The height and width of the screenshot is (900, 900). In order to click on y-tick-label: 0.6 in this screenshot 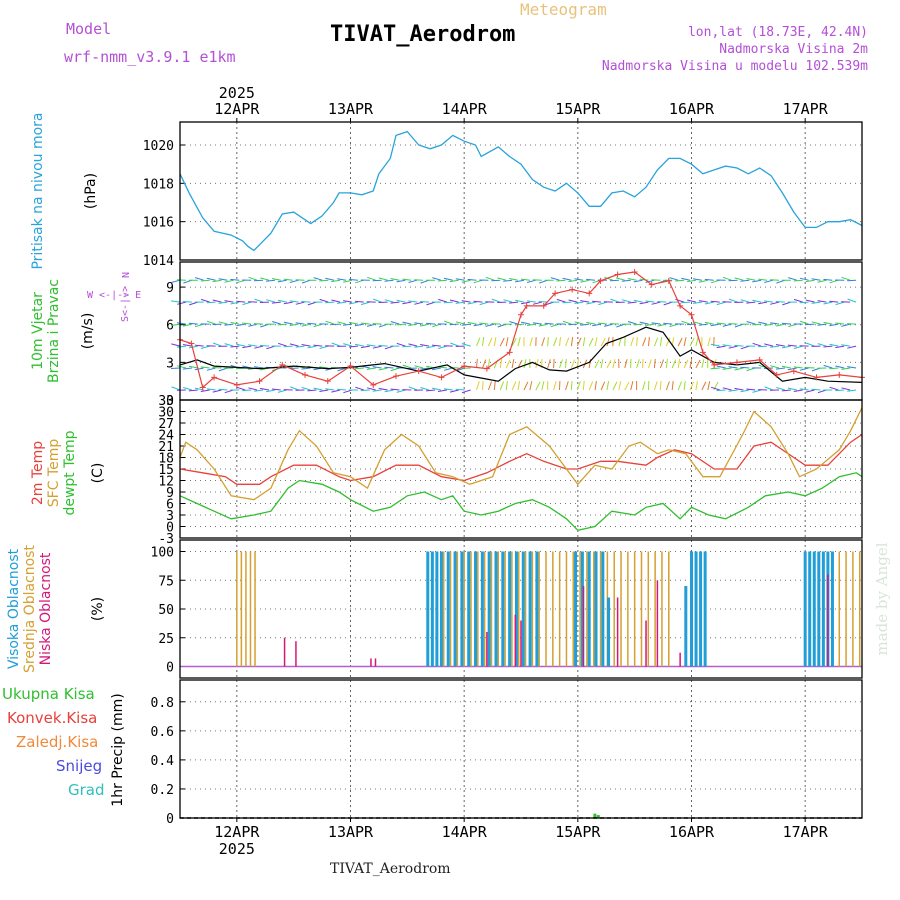, I will do `click(162, 732)`.